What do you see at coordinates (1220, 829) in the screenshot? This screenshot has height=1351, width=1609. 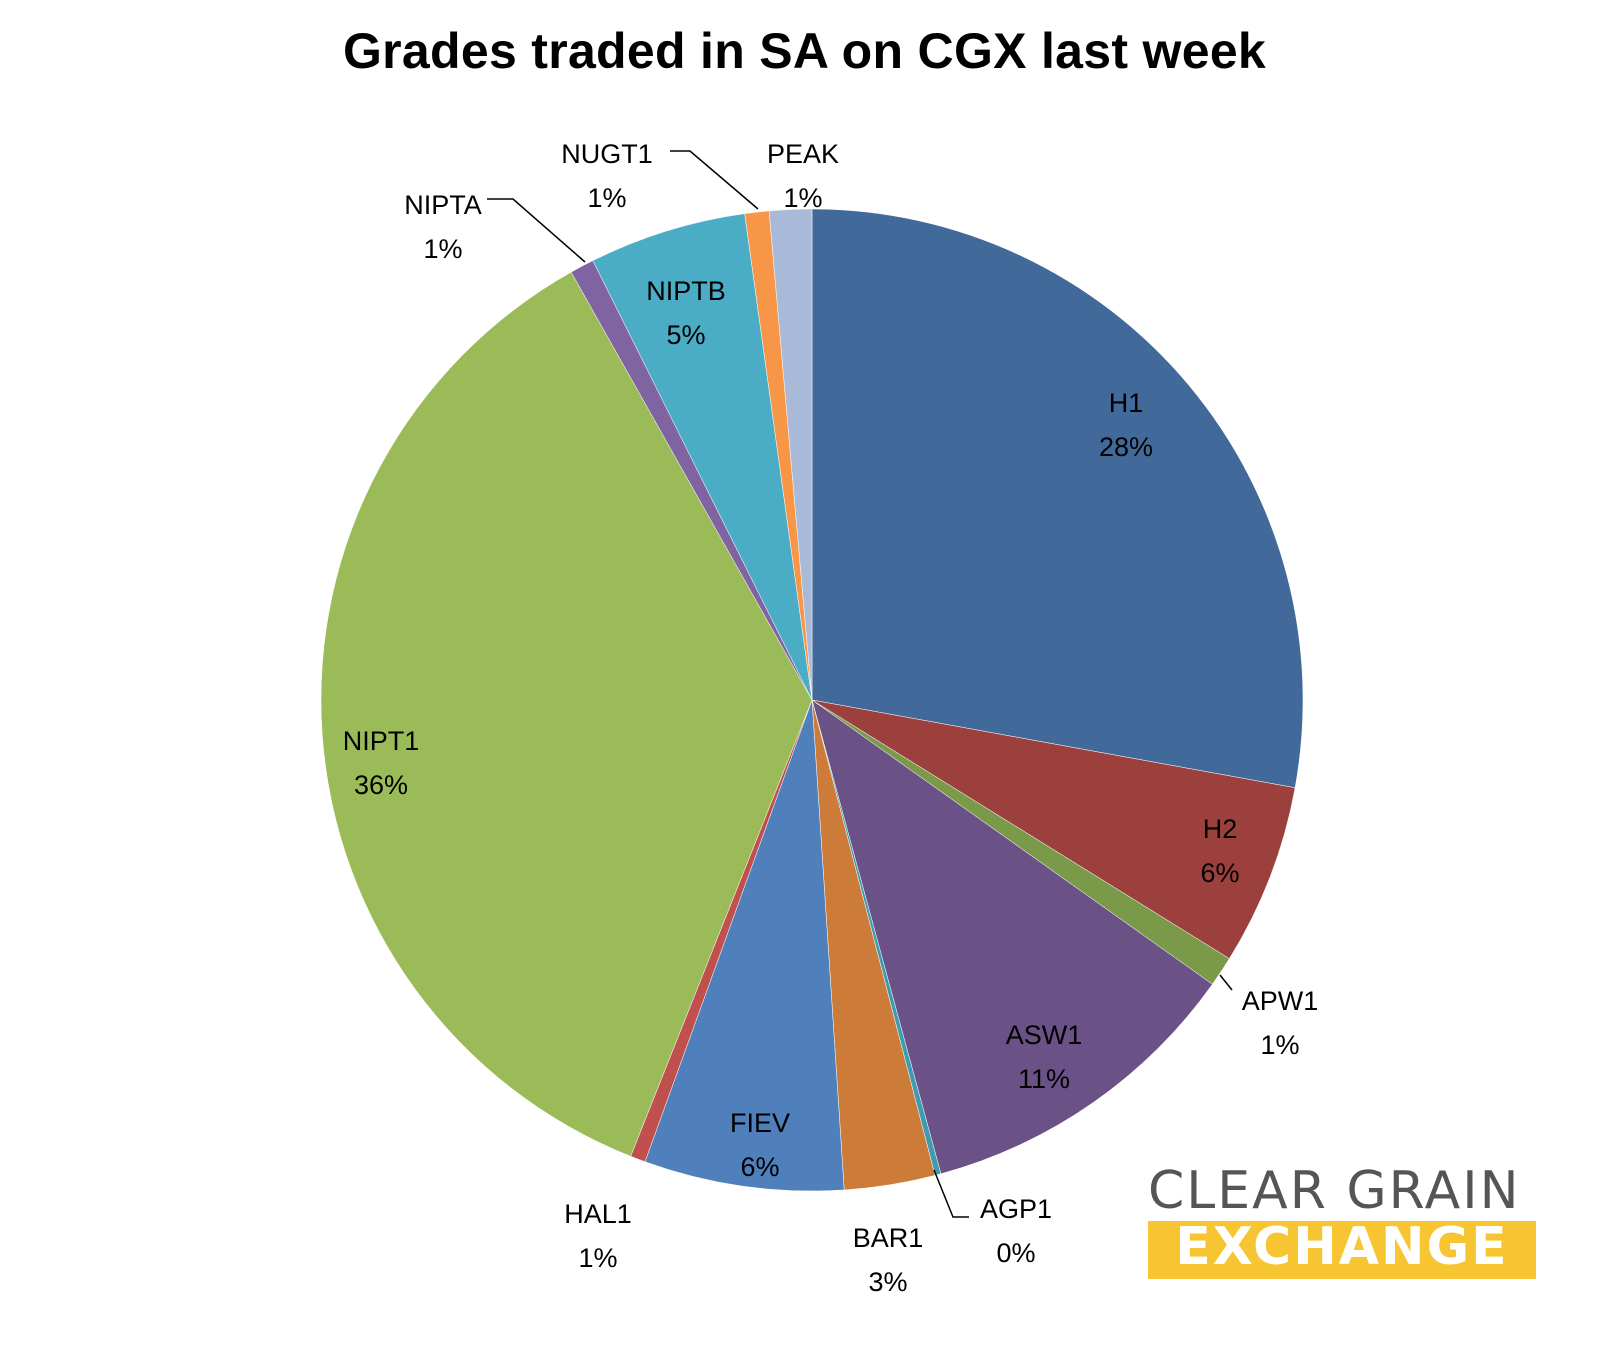 I see `slice-label-h2: H2` at bounding box center [1220, 829].